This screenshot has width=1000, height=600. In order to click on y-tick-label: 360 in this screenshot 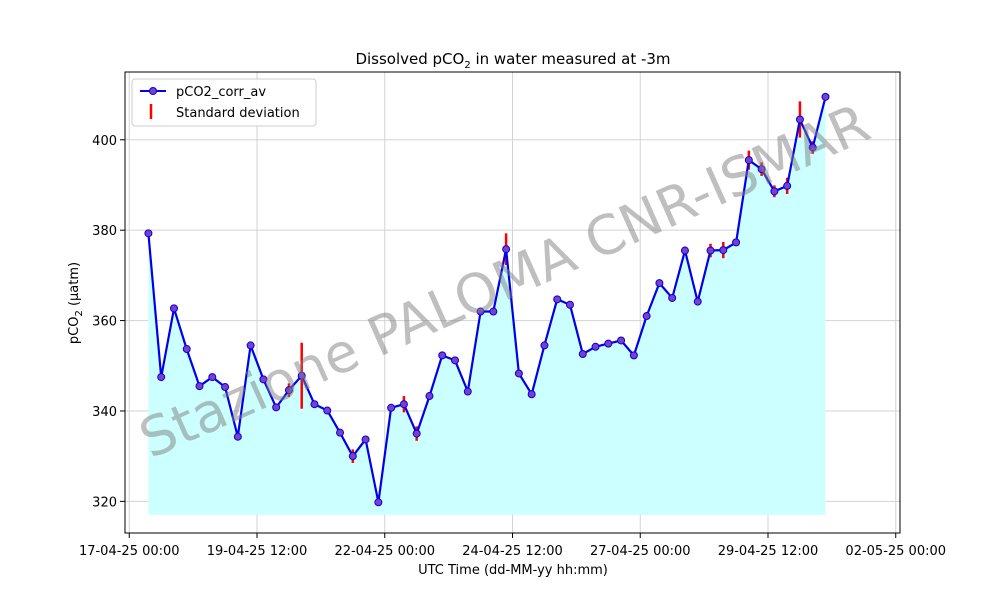, I will do `click(104, 322)`.